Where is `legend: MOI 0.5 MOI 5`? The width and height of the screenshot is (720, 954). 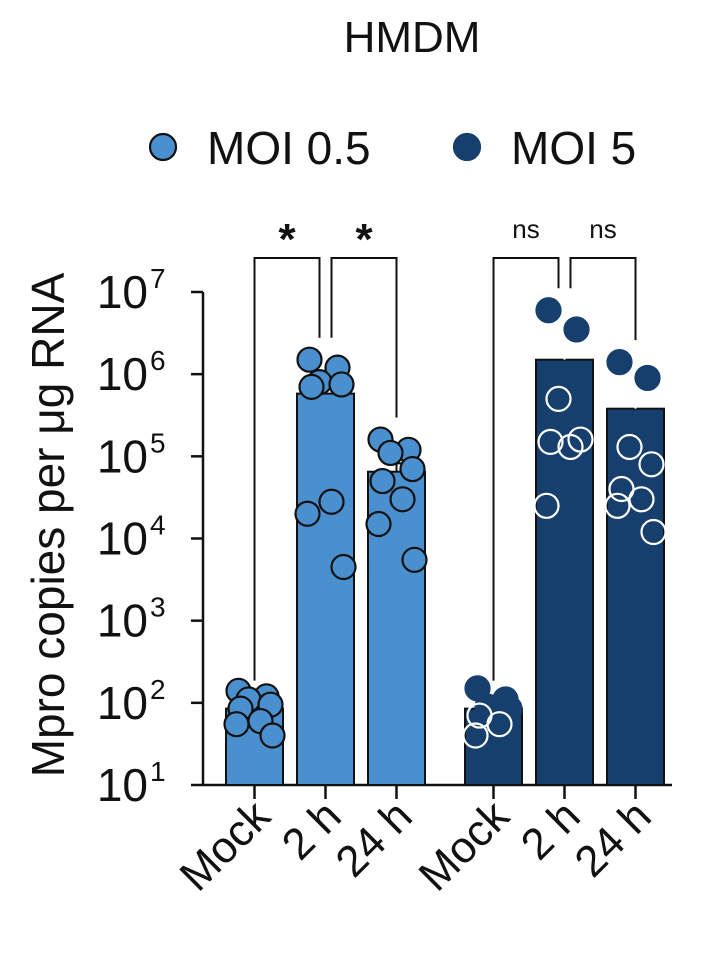 legend: MOI 0.5 MOI 5 is located at coordinates (392, 148).